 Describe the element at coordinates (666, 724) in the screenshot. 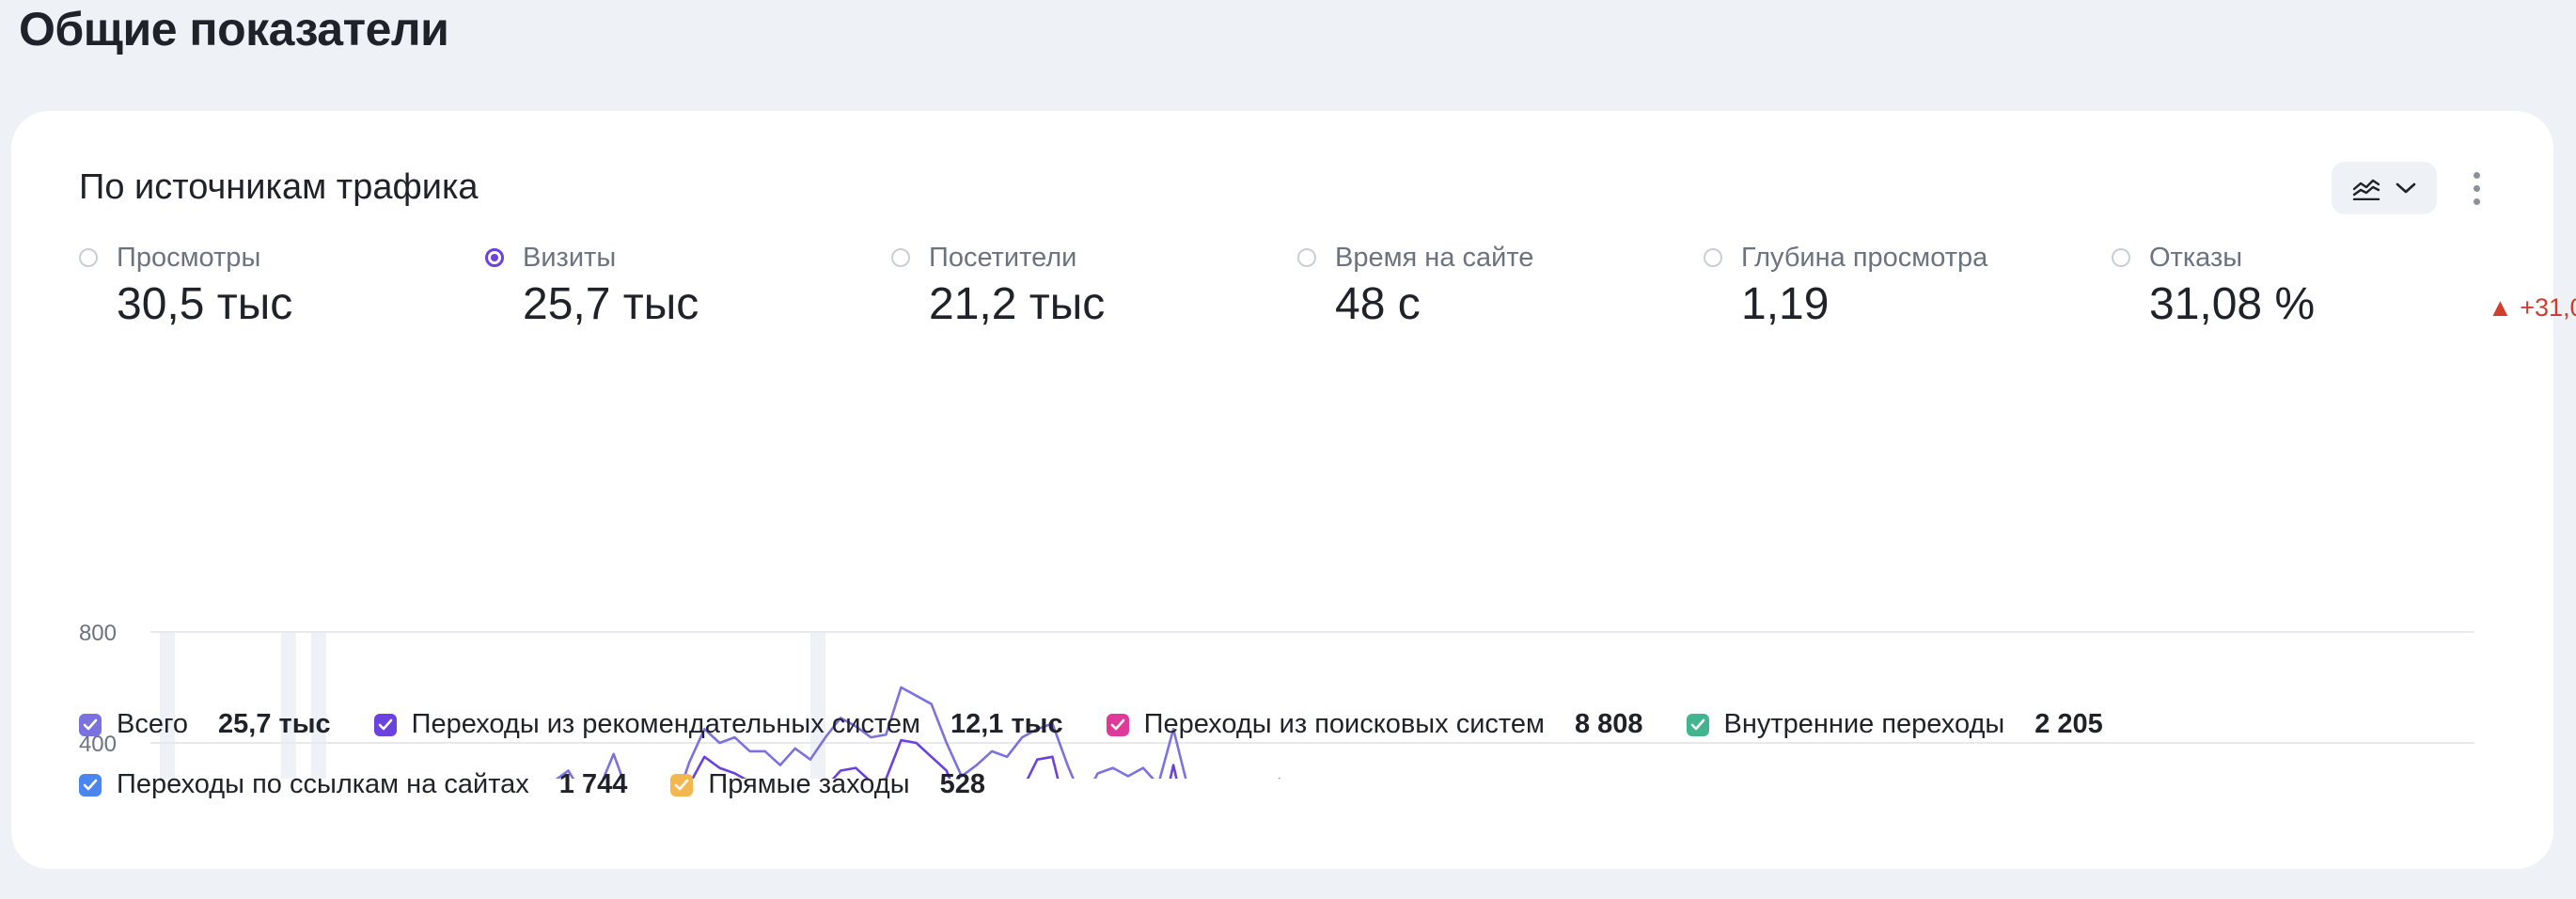

I see `legend-name: Переходы из рекомендательных систем` at that location.